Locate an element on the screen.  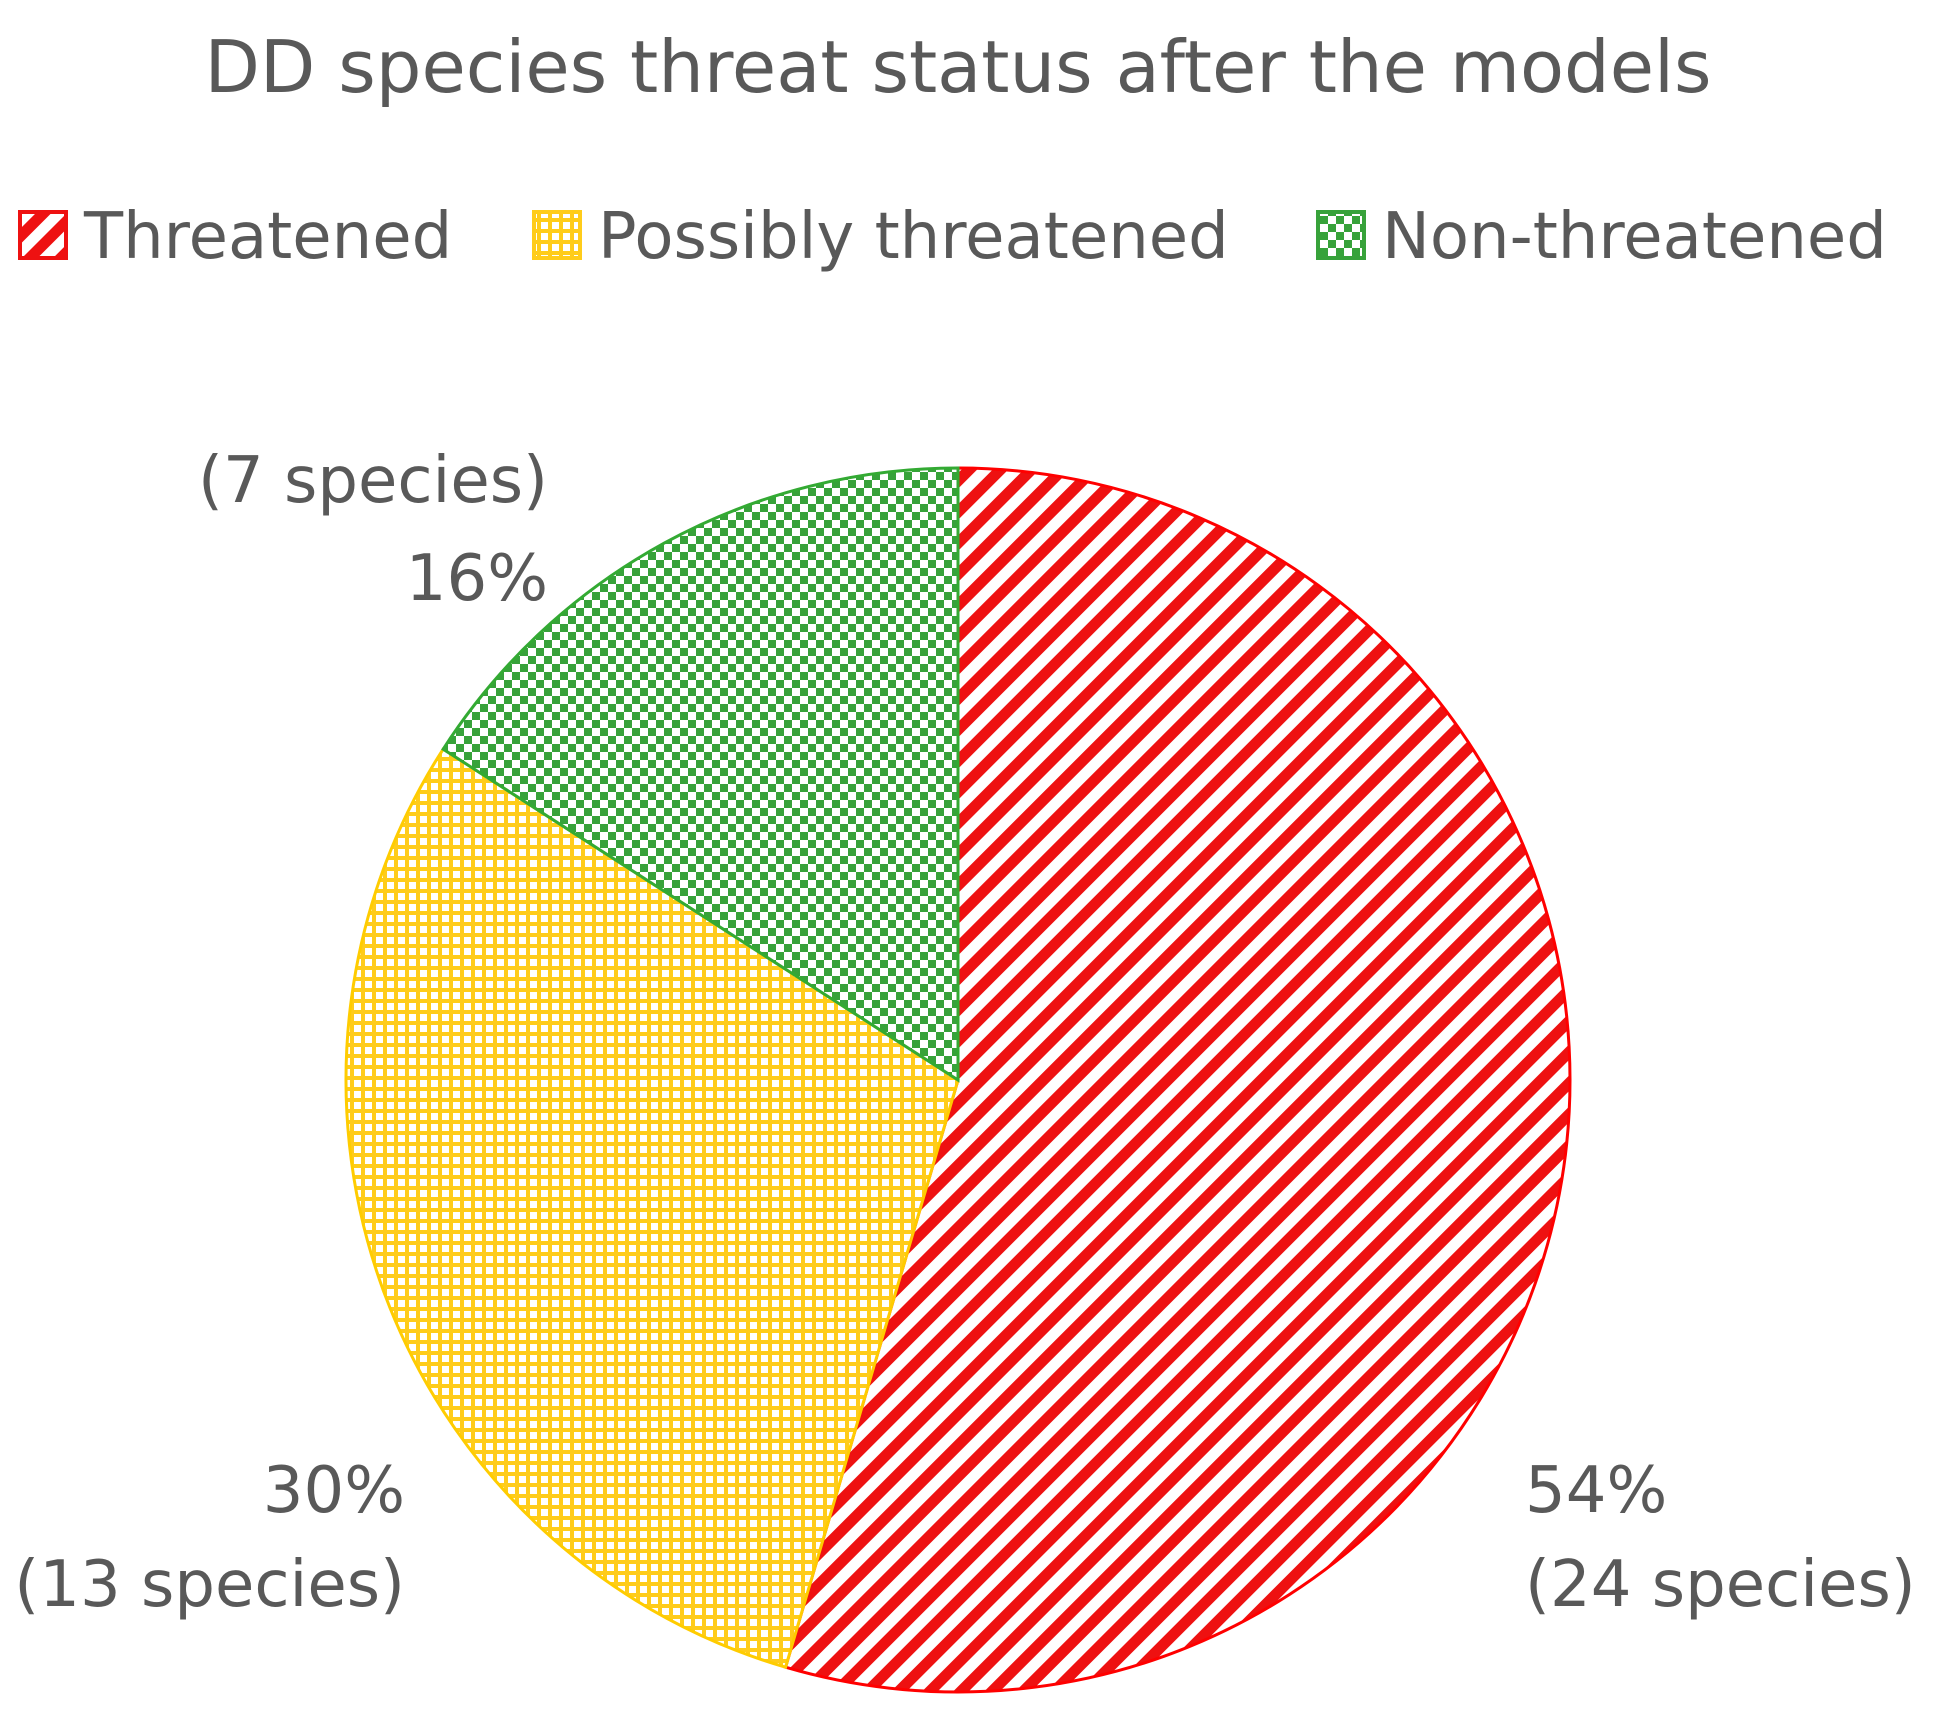
legend-swatch-threatened is located at coordinates (43, 235).